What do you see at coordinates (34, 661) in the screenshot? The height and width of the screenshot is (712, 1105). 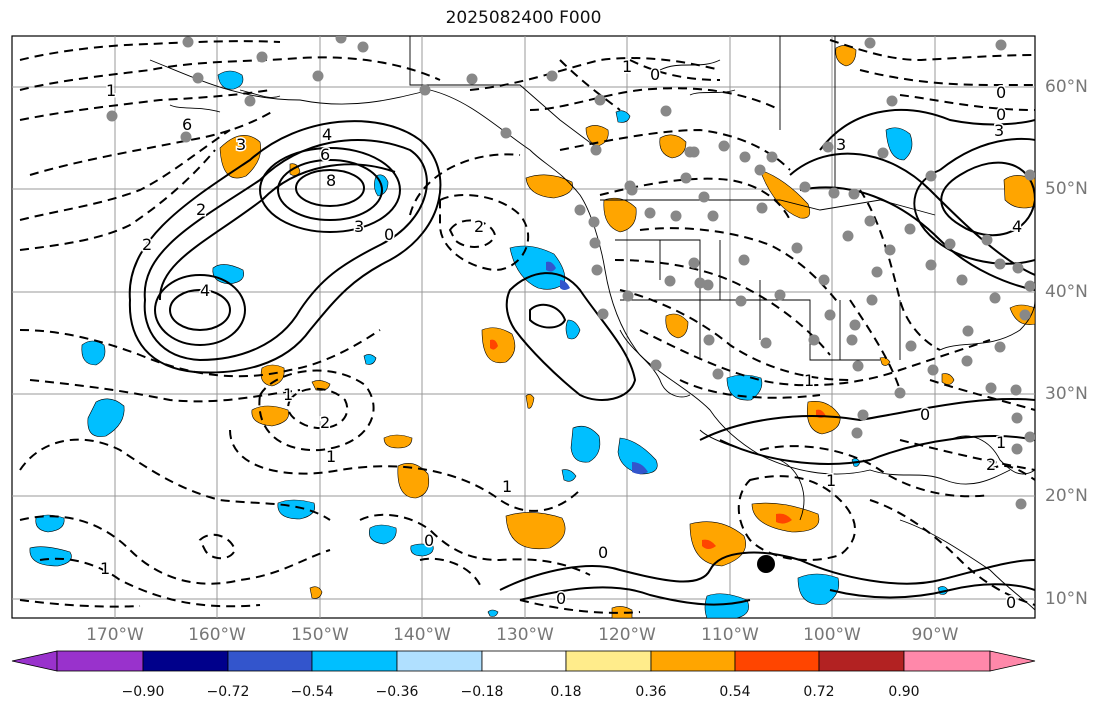 I see `colorbar-min-arrow` at bounding box center [34, 661].